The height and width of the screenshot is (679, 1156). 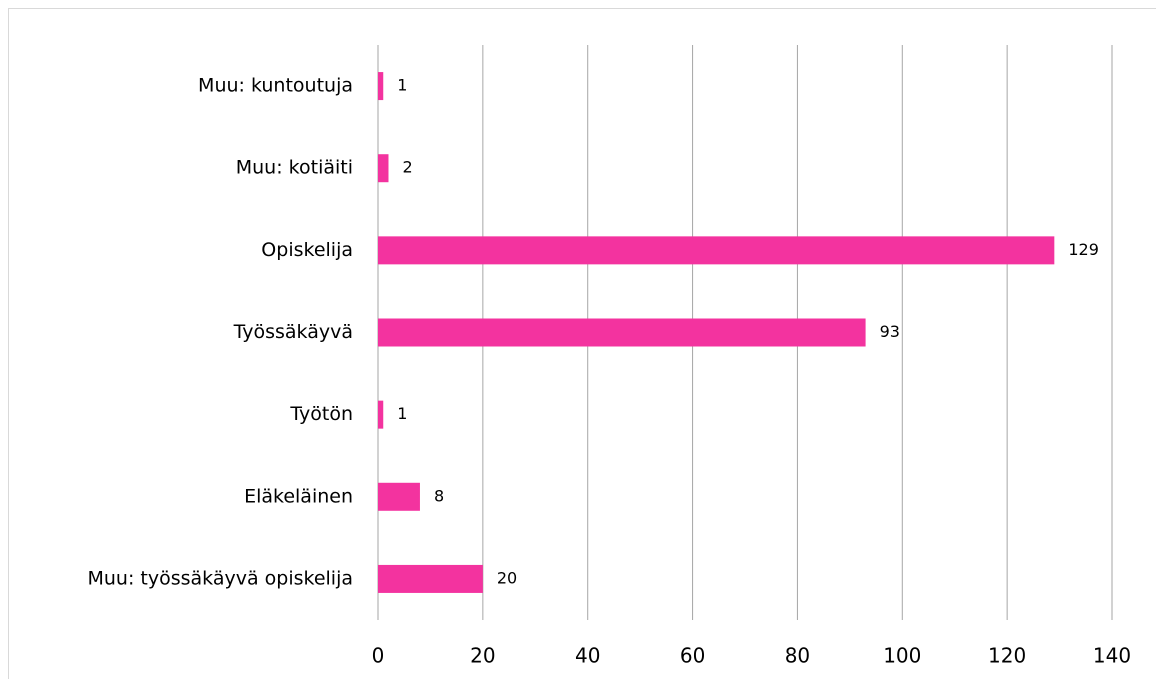 I want to click on y-tick-label: Muu: kuntoutuja, so click(x=275, y=86).